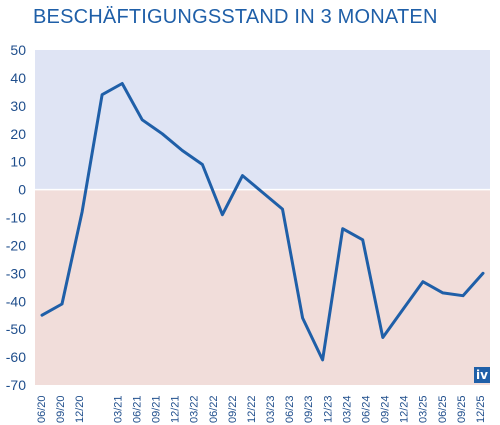 Image resolution: width=500 pixels, height=425 pixels. What do you see at coordinates (16, 357) in the screenshot?
I see `y-tick-label: -60` at bounding box center [16, 357].